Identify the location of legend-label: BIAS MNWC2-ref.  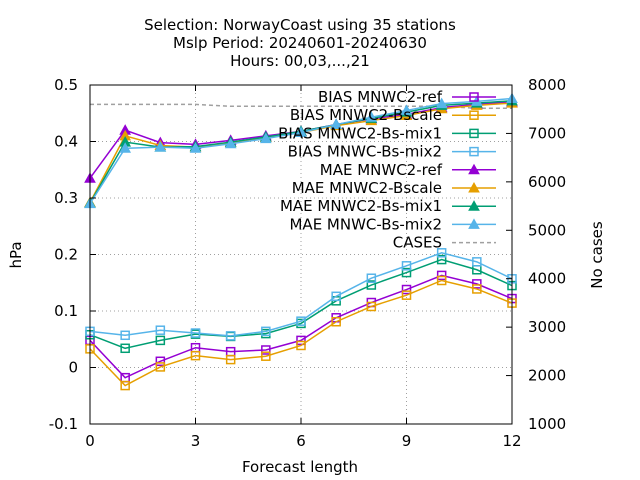
(380, 97).